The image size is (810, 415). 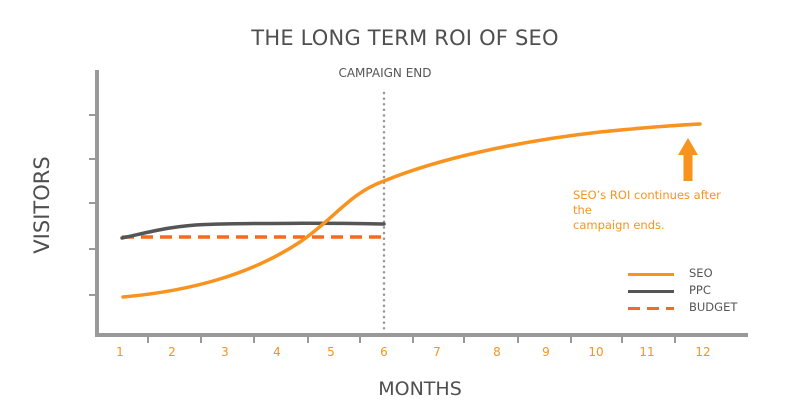 I want to click on legend-label: BUDGET, so click(x=713, y=307).